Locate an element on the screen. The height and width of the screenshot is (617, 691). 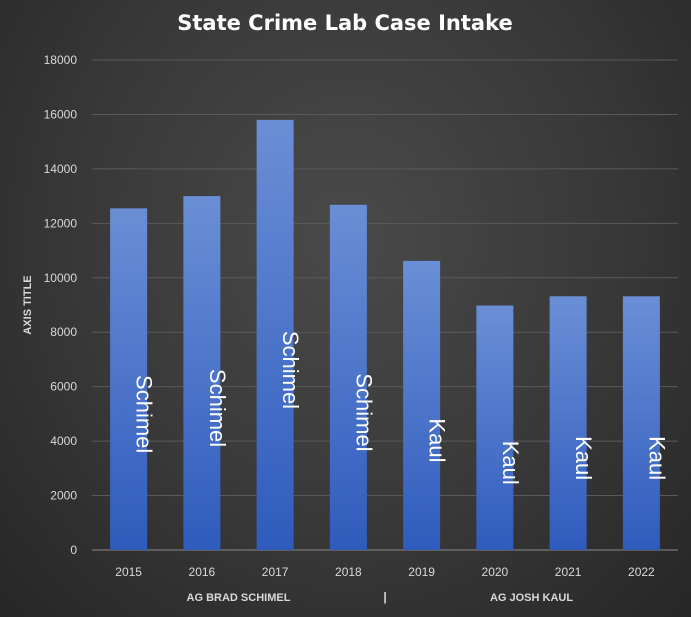
bar-2022 is located at coordinates (641, 423).